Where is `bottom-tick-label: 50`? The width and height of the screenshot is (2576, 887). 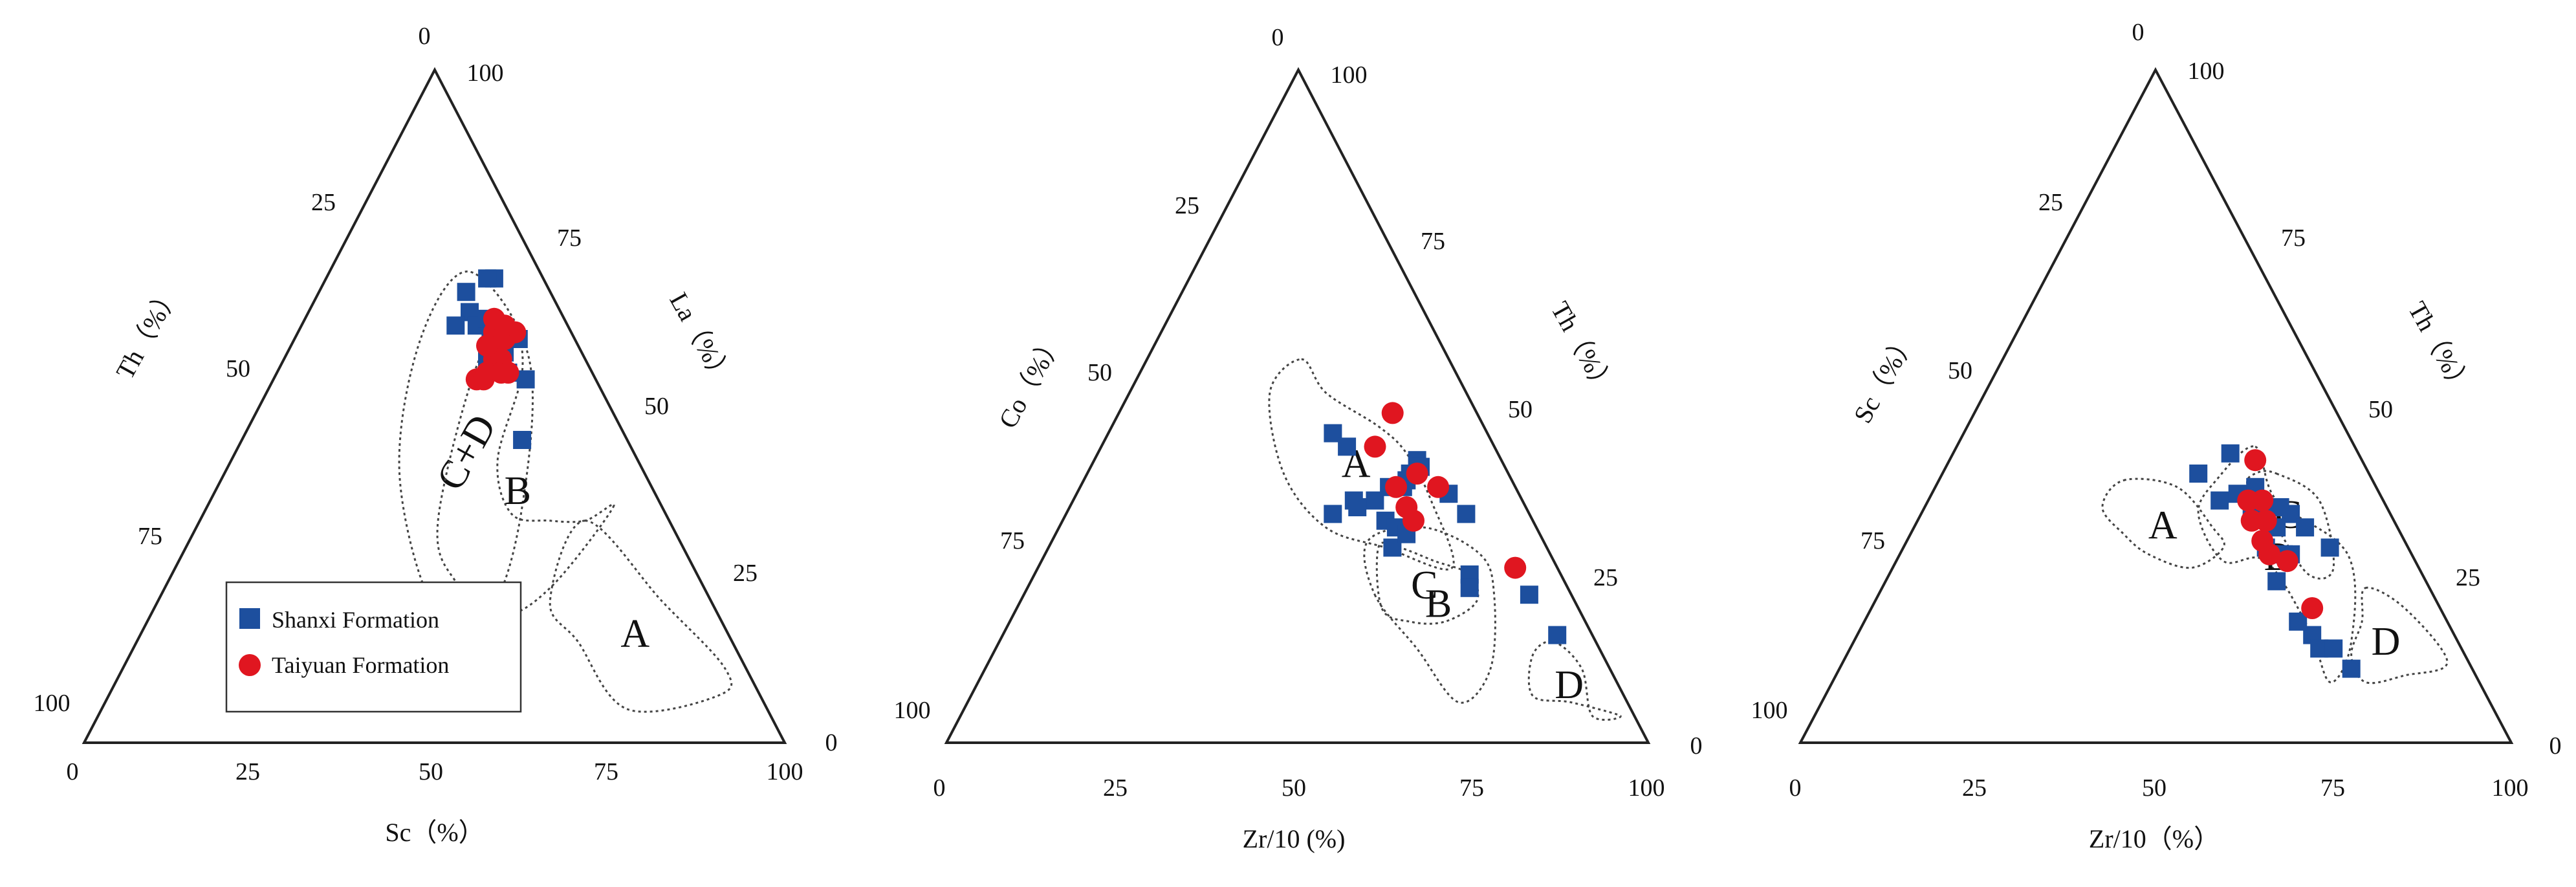 bottom-tick-label: 50 is located at coordinates (1294, 788).